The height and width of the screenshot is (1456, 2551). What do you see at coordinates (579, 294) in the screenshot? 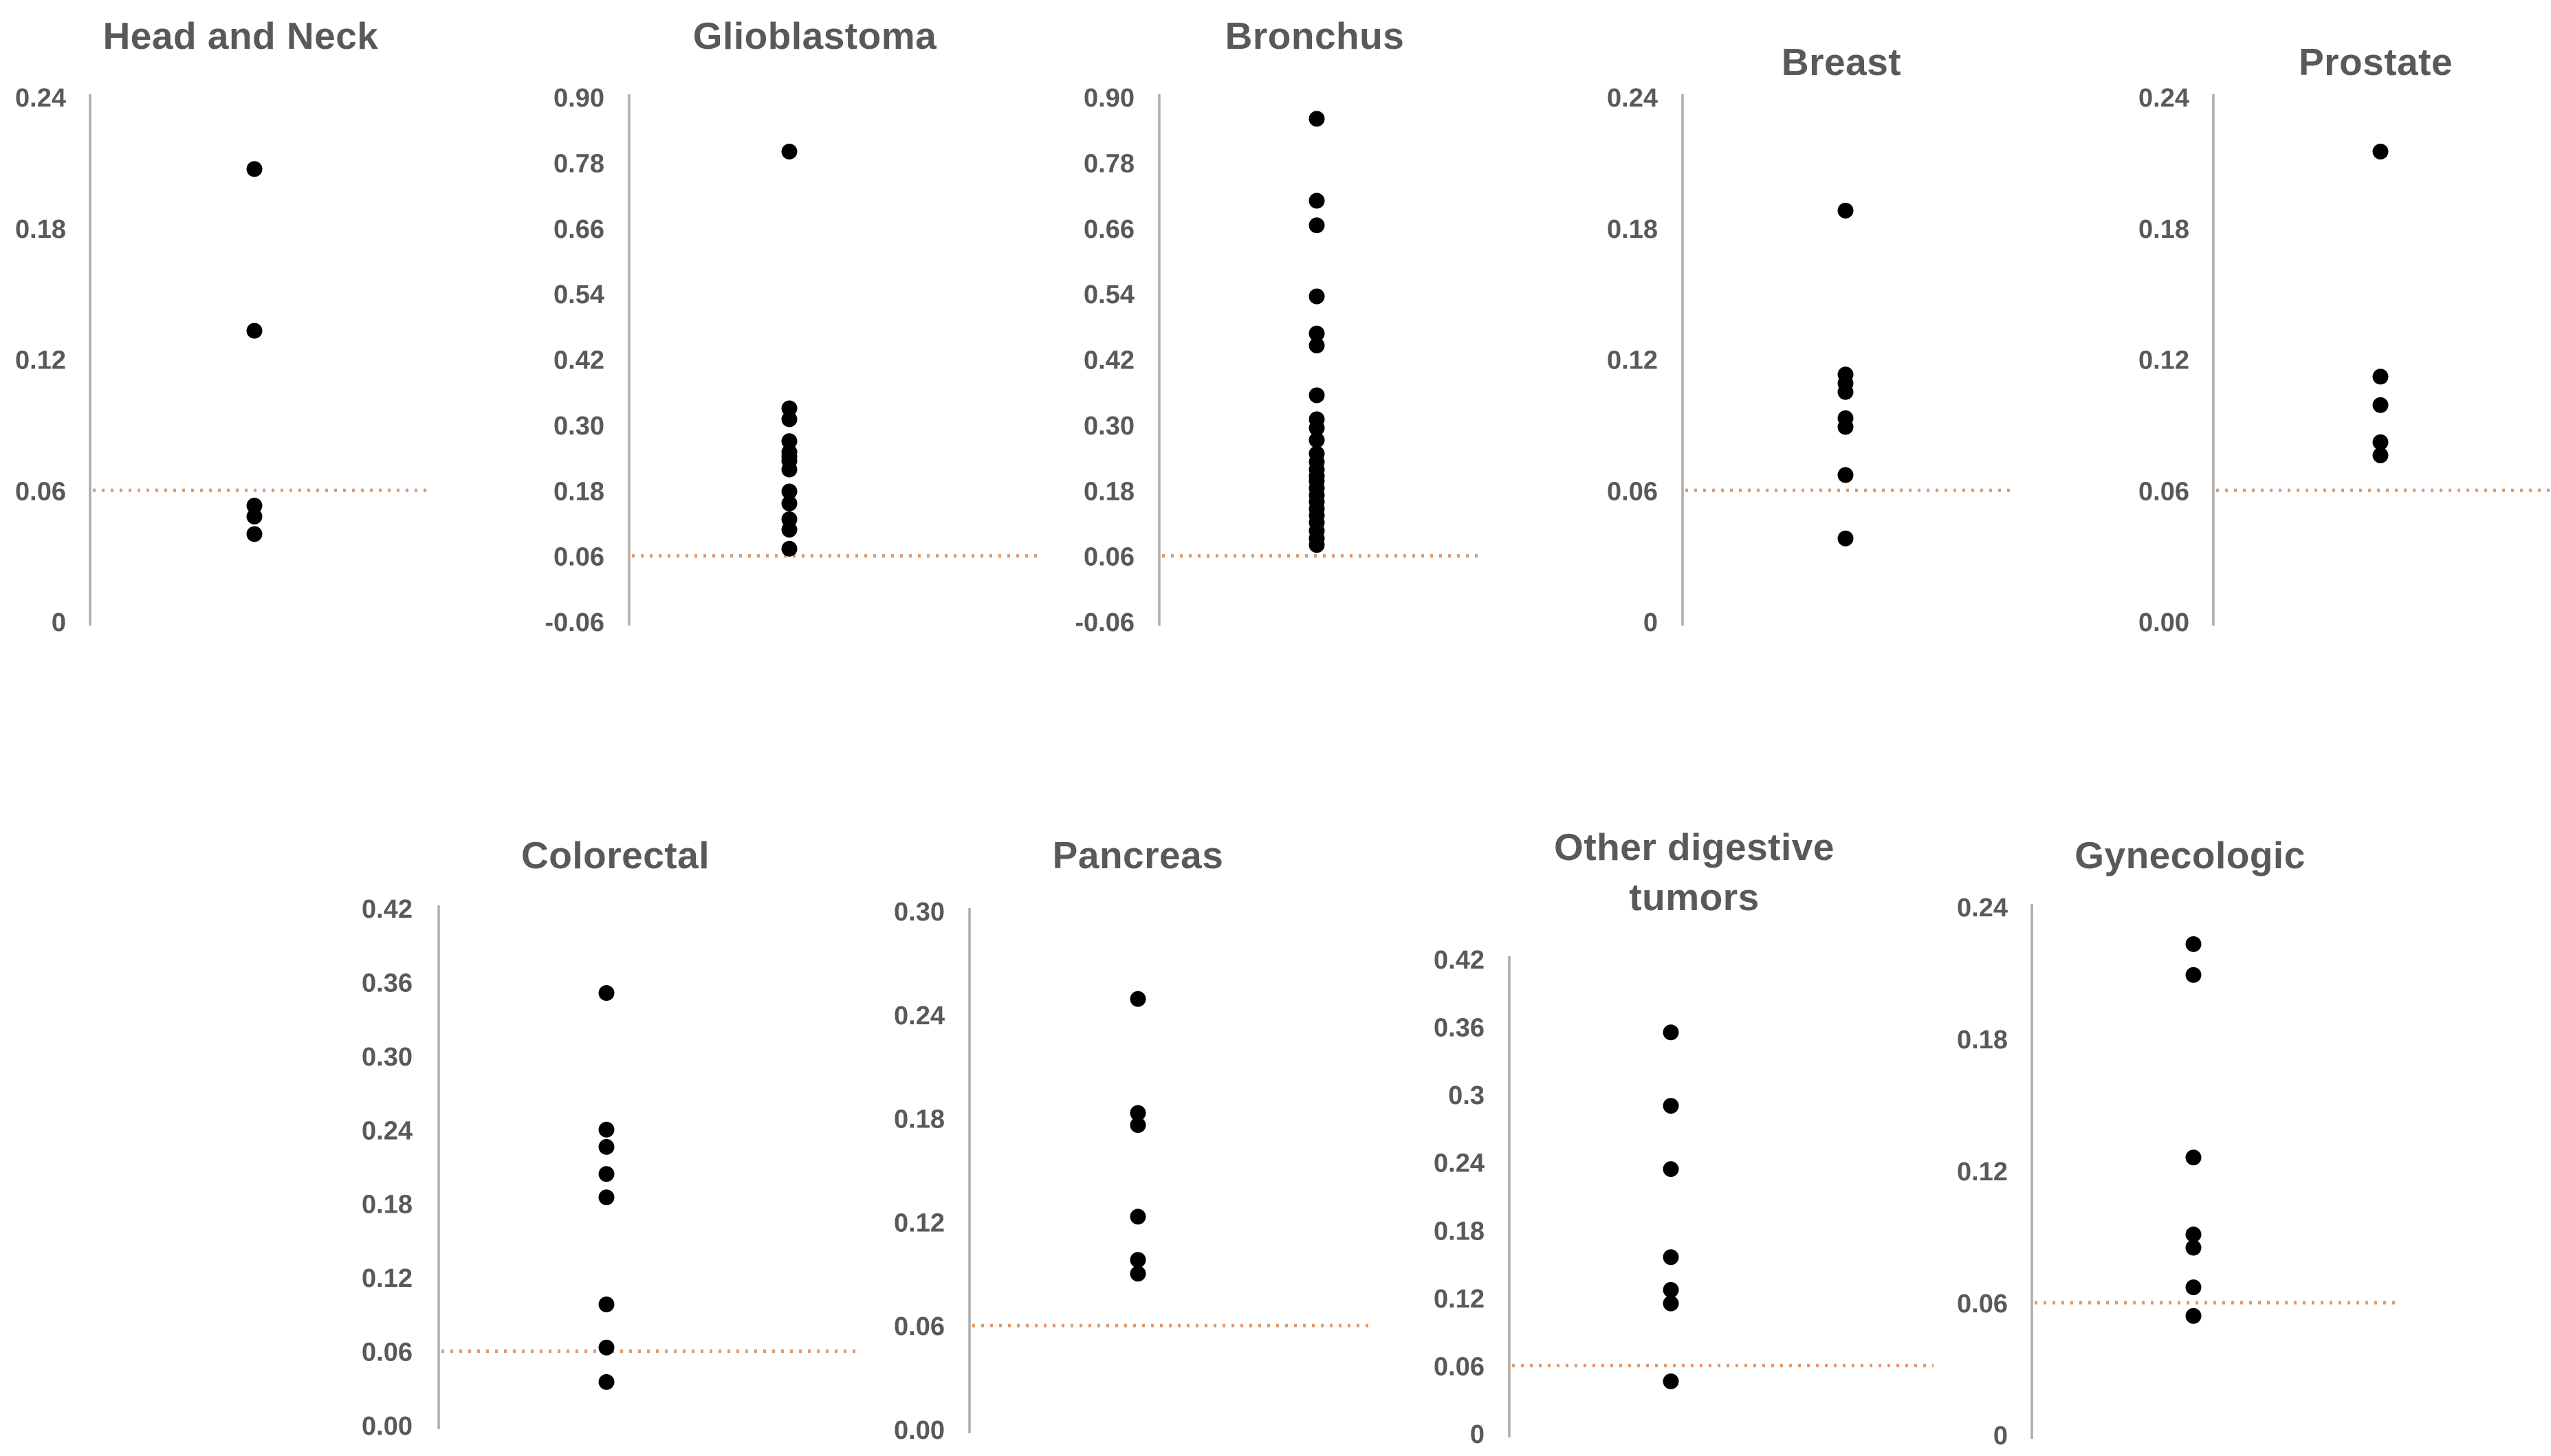
I see `y-tick-label: 0.54` at bounding box center [579, 294].